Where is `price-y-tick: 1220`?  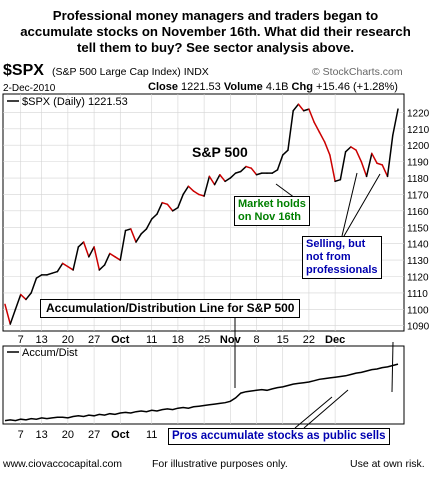
price-y-tick: 1220 is located at coordinates (418, 113).